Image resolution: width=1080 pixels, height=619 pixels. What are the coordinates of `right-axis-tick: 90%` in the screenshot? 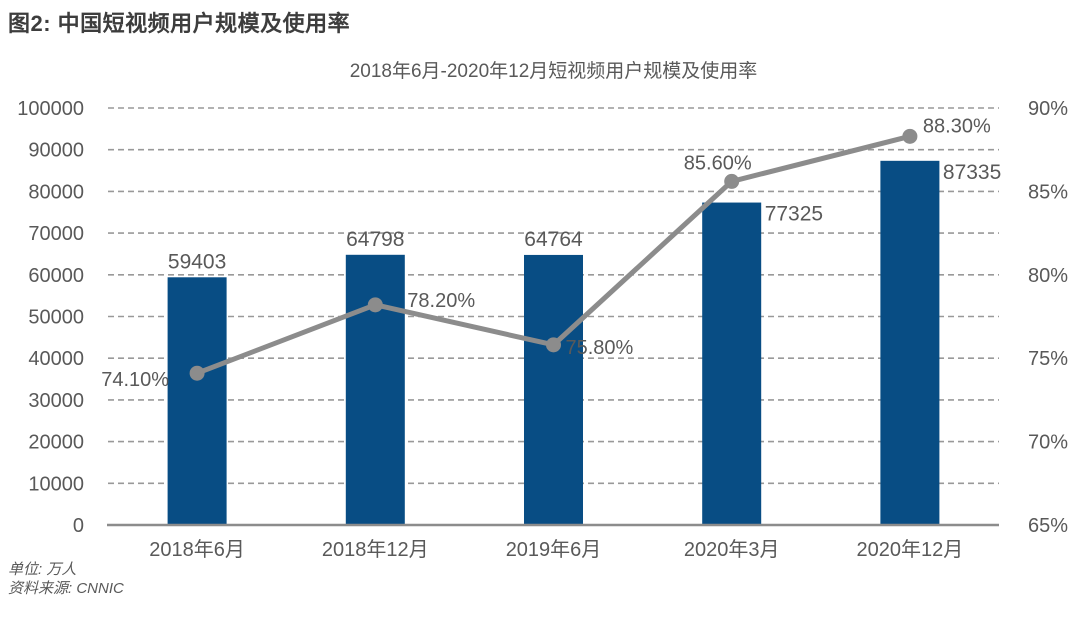 It's located at (1048, 109).